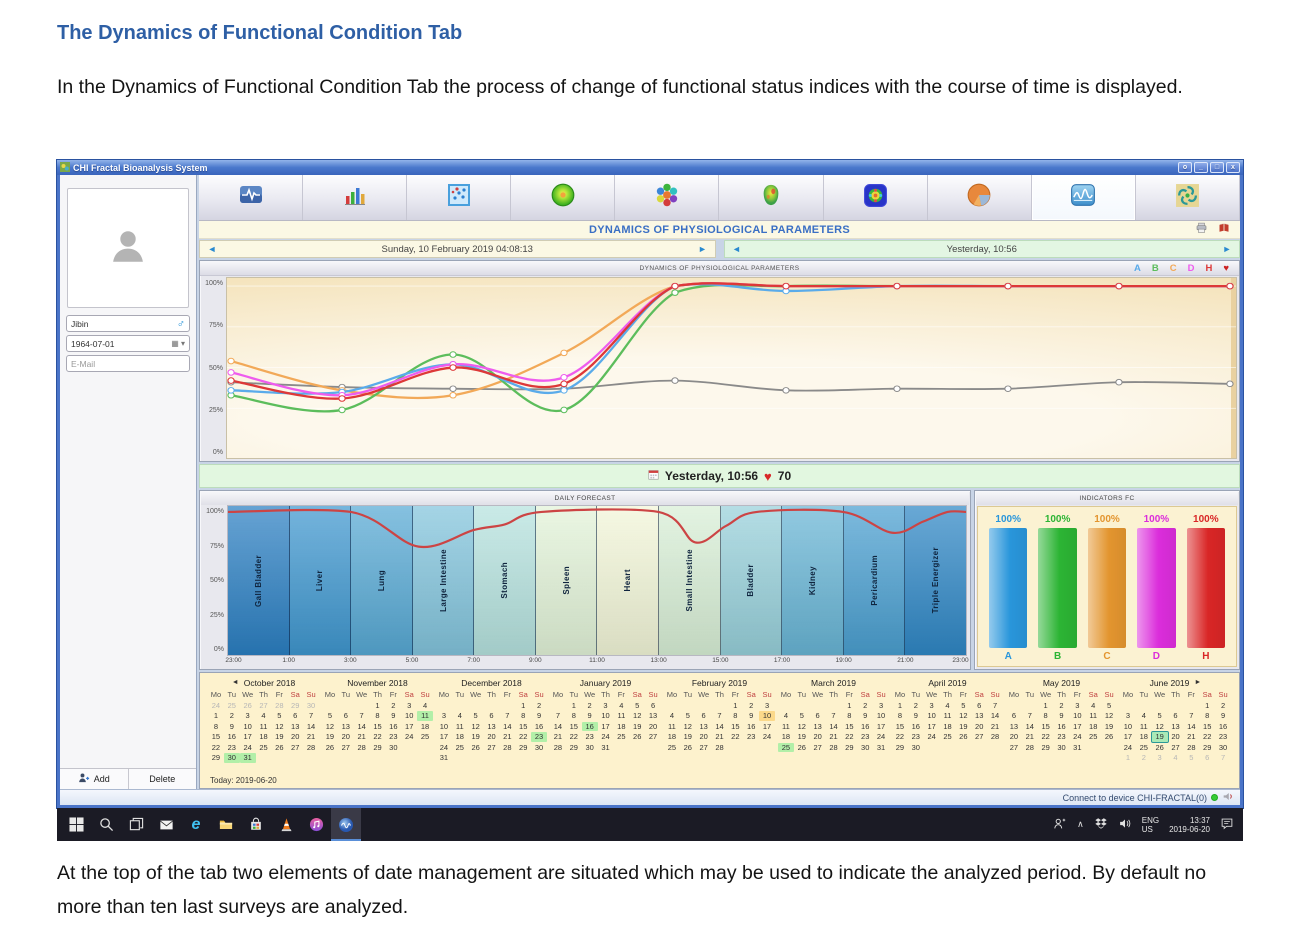 Image resolution: width=1290 pixels, height=938 pixels. Describe the element at coordinates (736, 249) in the screenshot. I see `end-date-prev-arrow-icon: ◄` at that location.